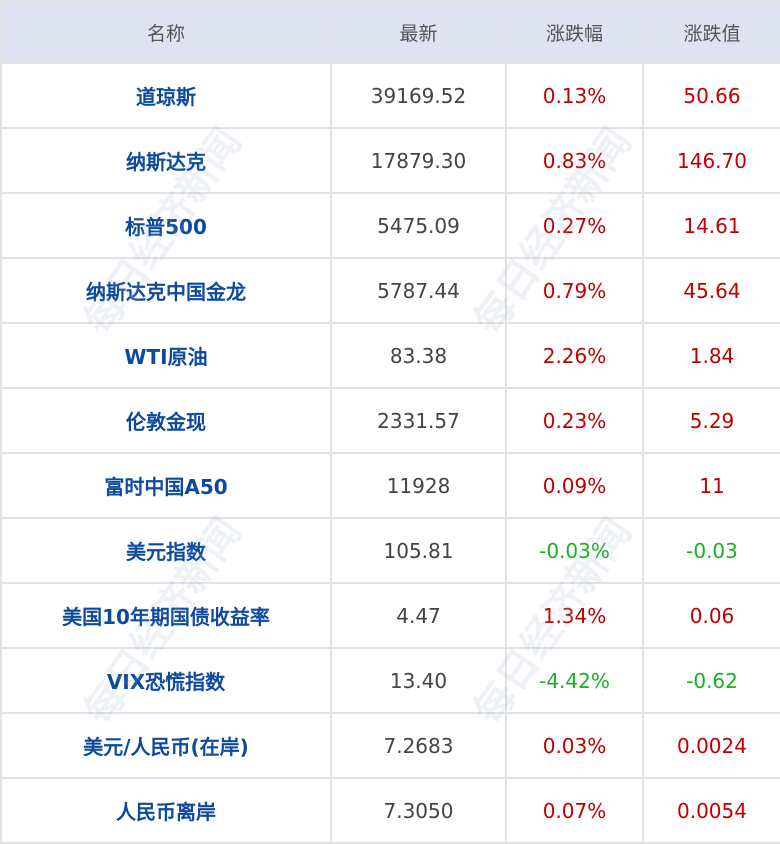  Describe the element at coordinates (711, 615) in the screenshot. I see `row-change-value: 0.06` at that location.